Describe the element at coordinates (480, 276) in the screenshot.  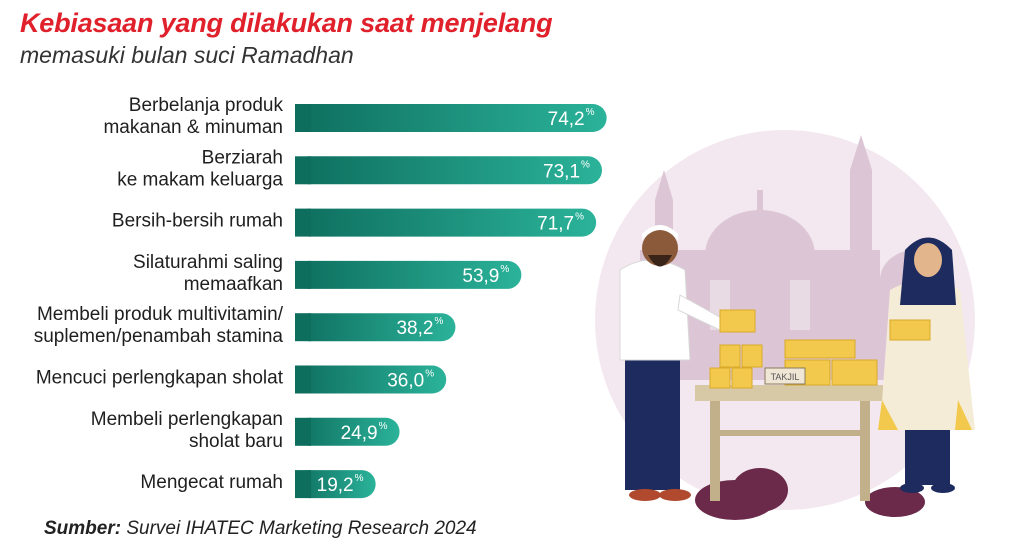
I see `bar-value-label: 53,9` at that location.